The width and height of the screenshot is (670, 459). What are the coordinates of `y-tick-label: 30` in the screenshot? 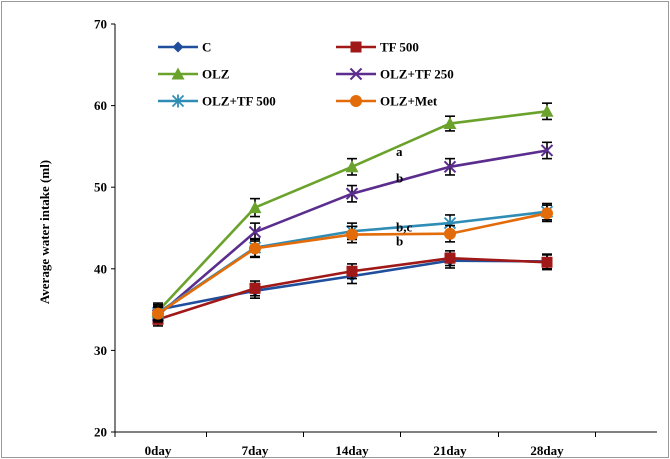 It's located at (100, 350).